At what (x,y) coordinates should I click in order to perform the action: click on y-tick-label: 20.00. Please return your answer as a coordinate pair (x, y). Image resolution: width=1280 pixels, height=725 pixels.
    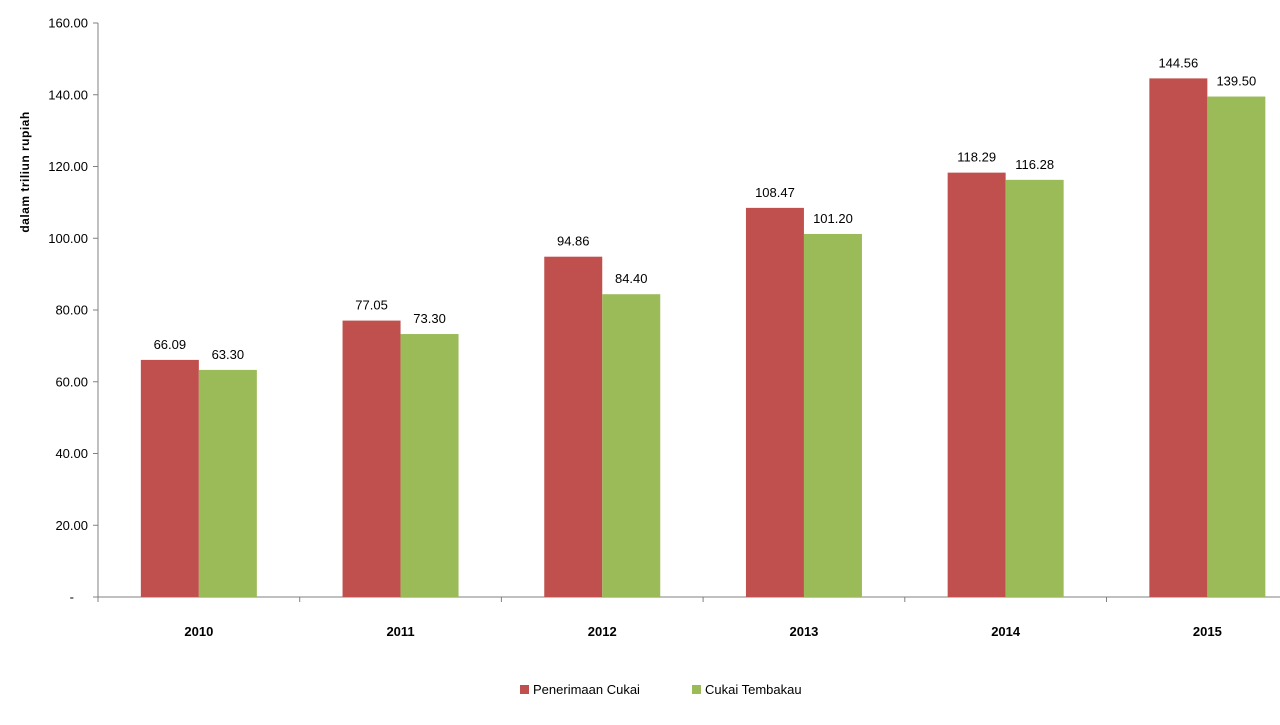
    Looking at the image, I should click on (71, 525).